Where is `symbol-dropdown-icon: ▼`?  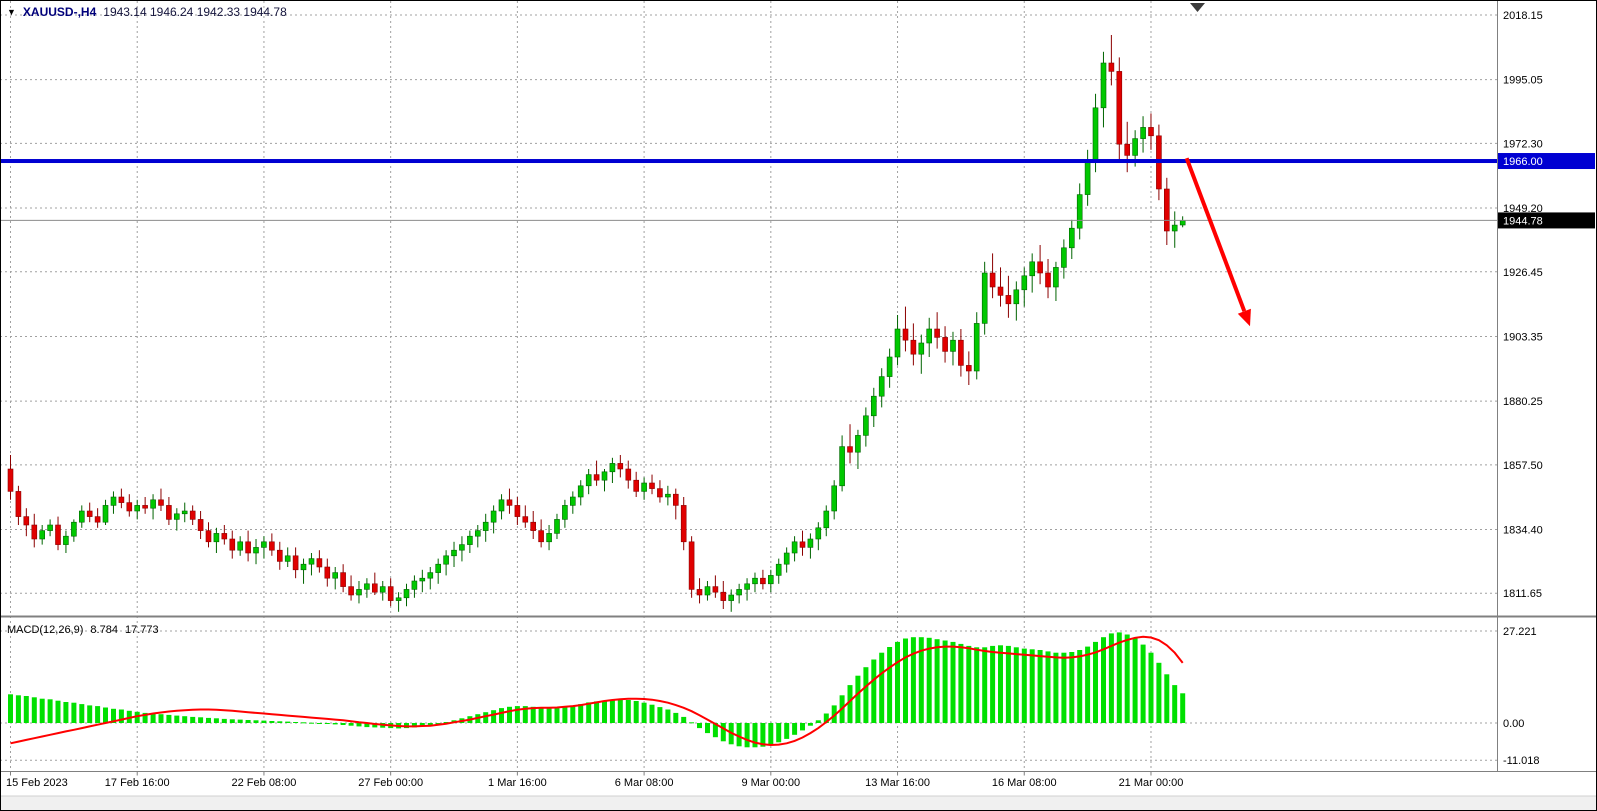
symbol-dropdown-icon: ▼ is located at coordinates (11, 11).